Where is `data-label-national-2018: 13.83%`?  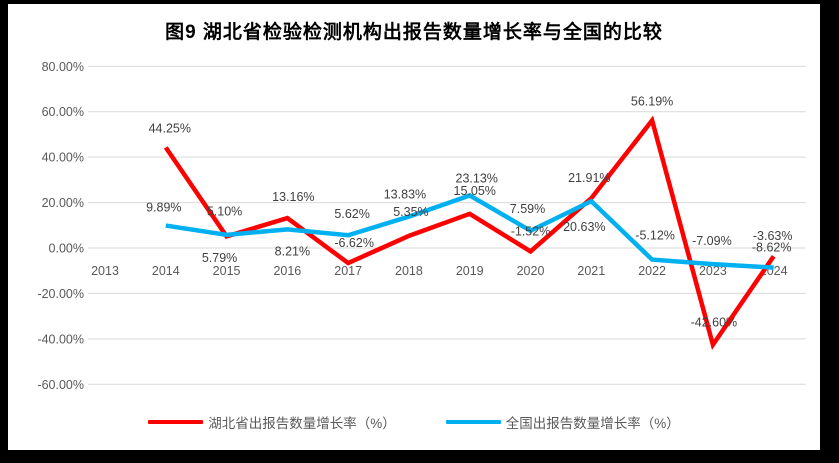 data-label-national-2018: 13.83% is located at coordinates (405, 195).